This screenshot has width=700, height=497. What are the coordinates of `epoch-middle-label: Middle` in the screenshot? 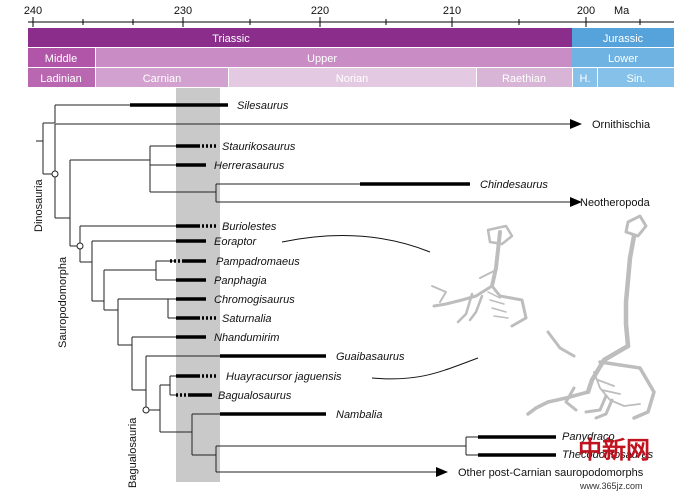 It's located at (61, 59).